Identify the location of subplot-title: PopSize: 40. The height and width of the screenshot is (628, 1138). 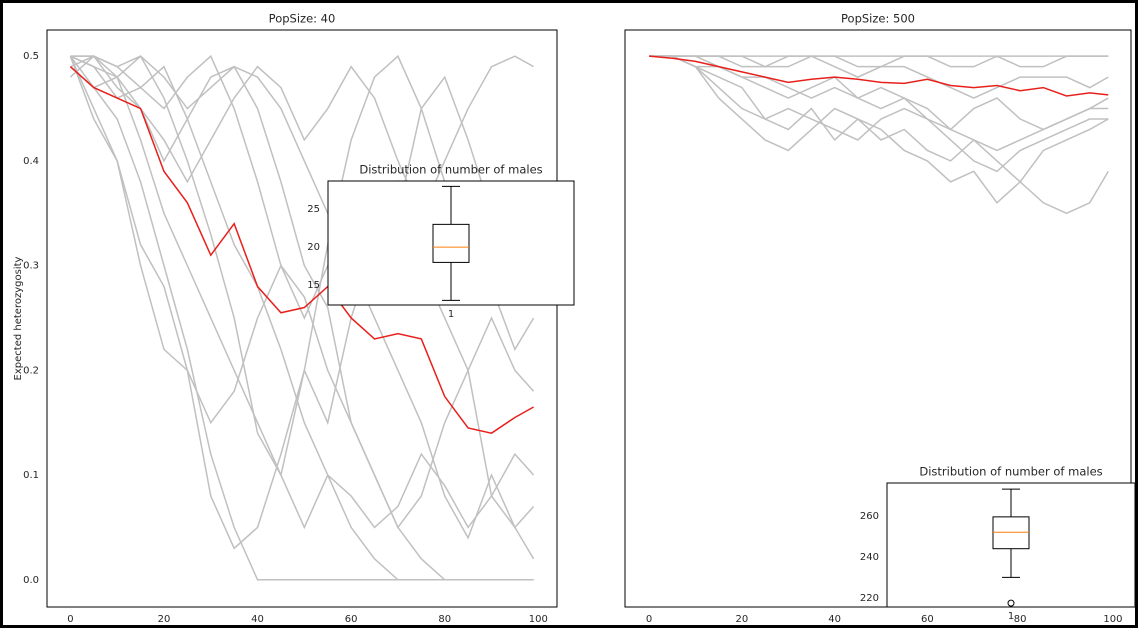
(302, 19).